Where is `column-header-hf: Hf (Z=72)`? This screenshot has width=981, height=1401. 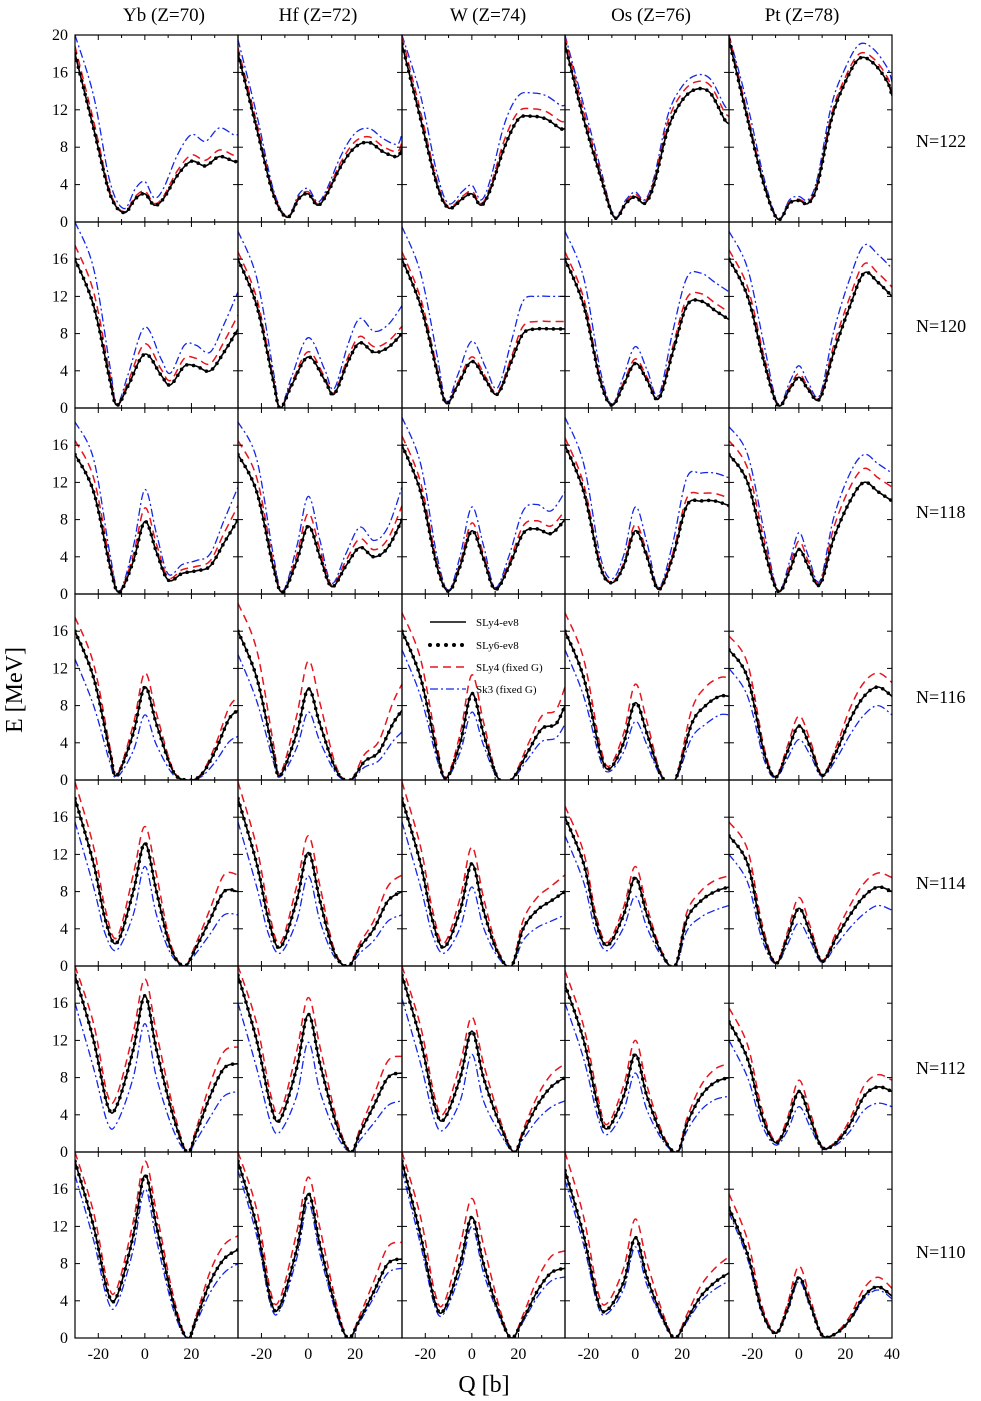 column-header-hf: Hf (Z=72) is located at coordinates (318, 15).